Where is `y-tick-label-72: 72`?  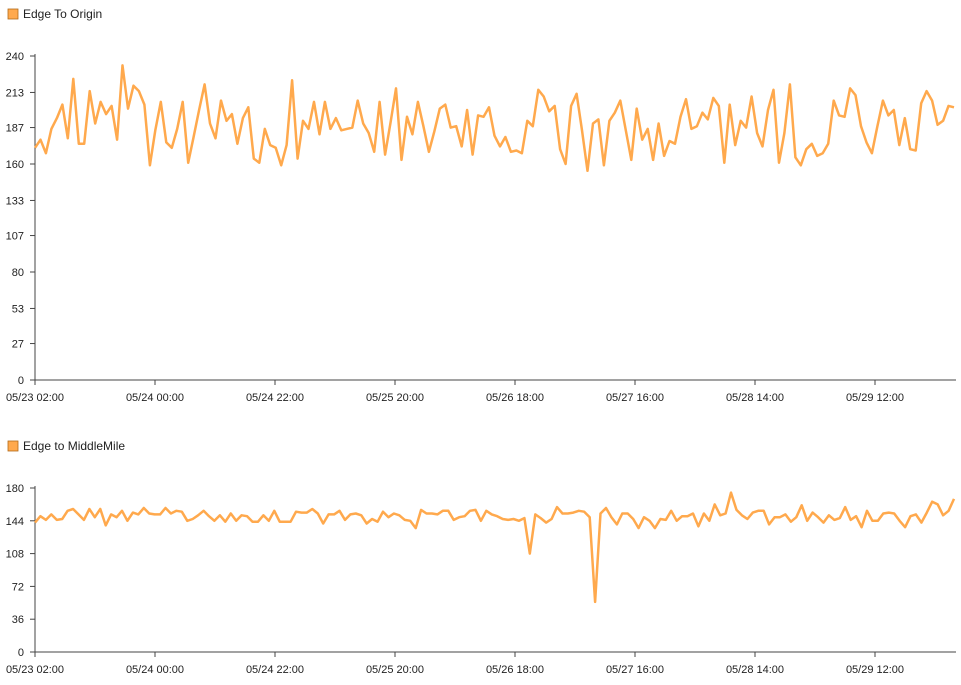 y-tick-label-72: 72 is located at coordinates (18, 587).